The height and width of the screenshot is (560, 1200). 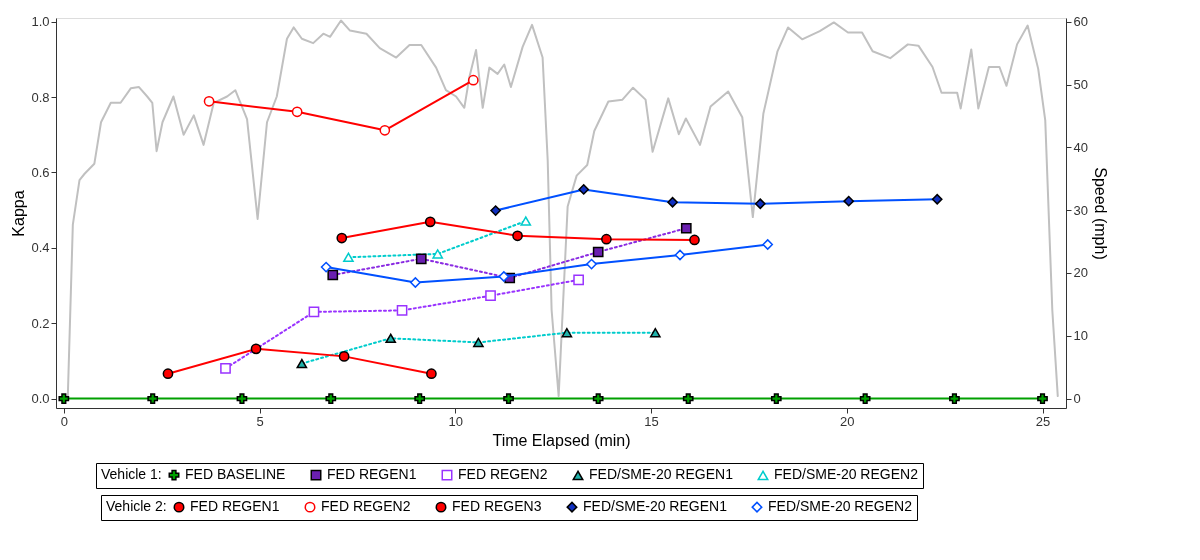 What do you see at coordinates (40, 22) in the screenshot?
I see `y-tick-label: 1.0` at bounding box center [40, 22].